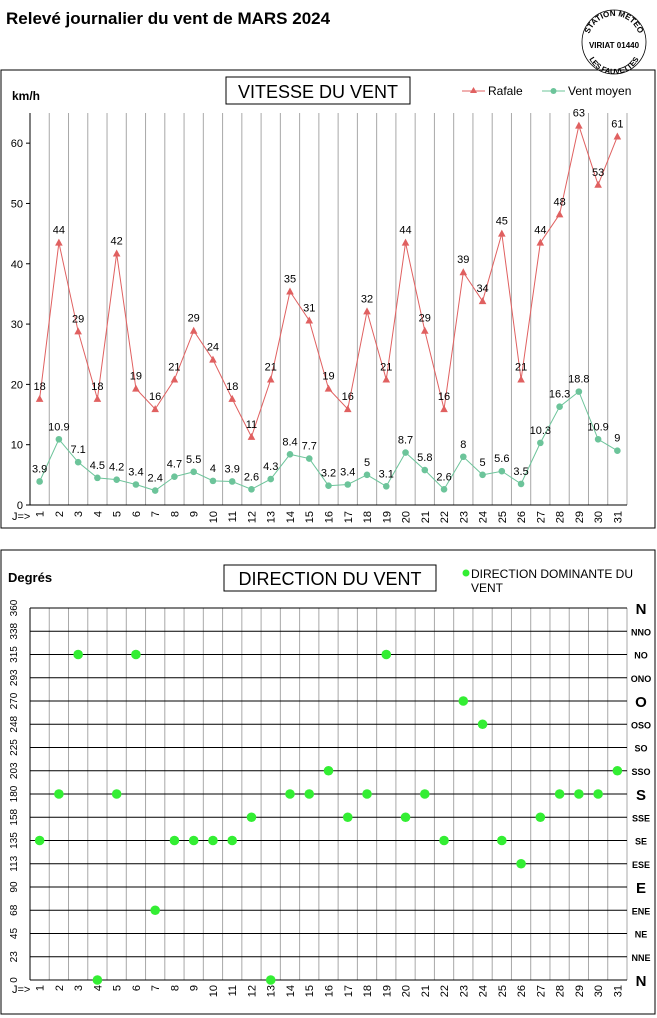 The width and height of the screenshot is (657, 1018). What do you see at coordinates (405, 231) in the screenshot?
I see `rafale-data-label: 44` at bounding box center [405, 231].